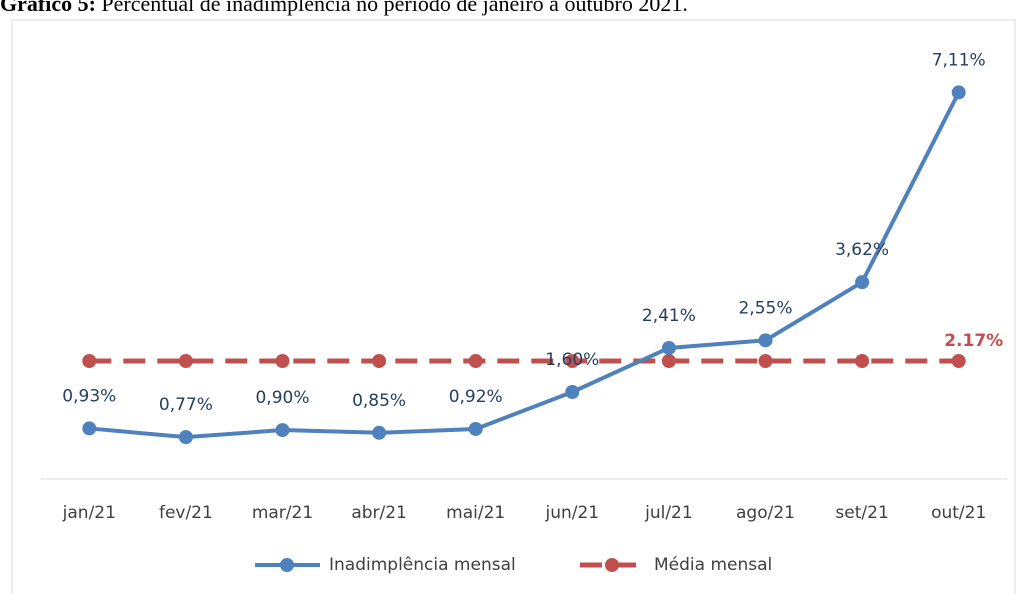  I want to click on value-label: 2,41%, so click(669, 316).